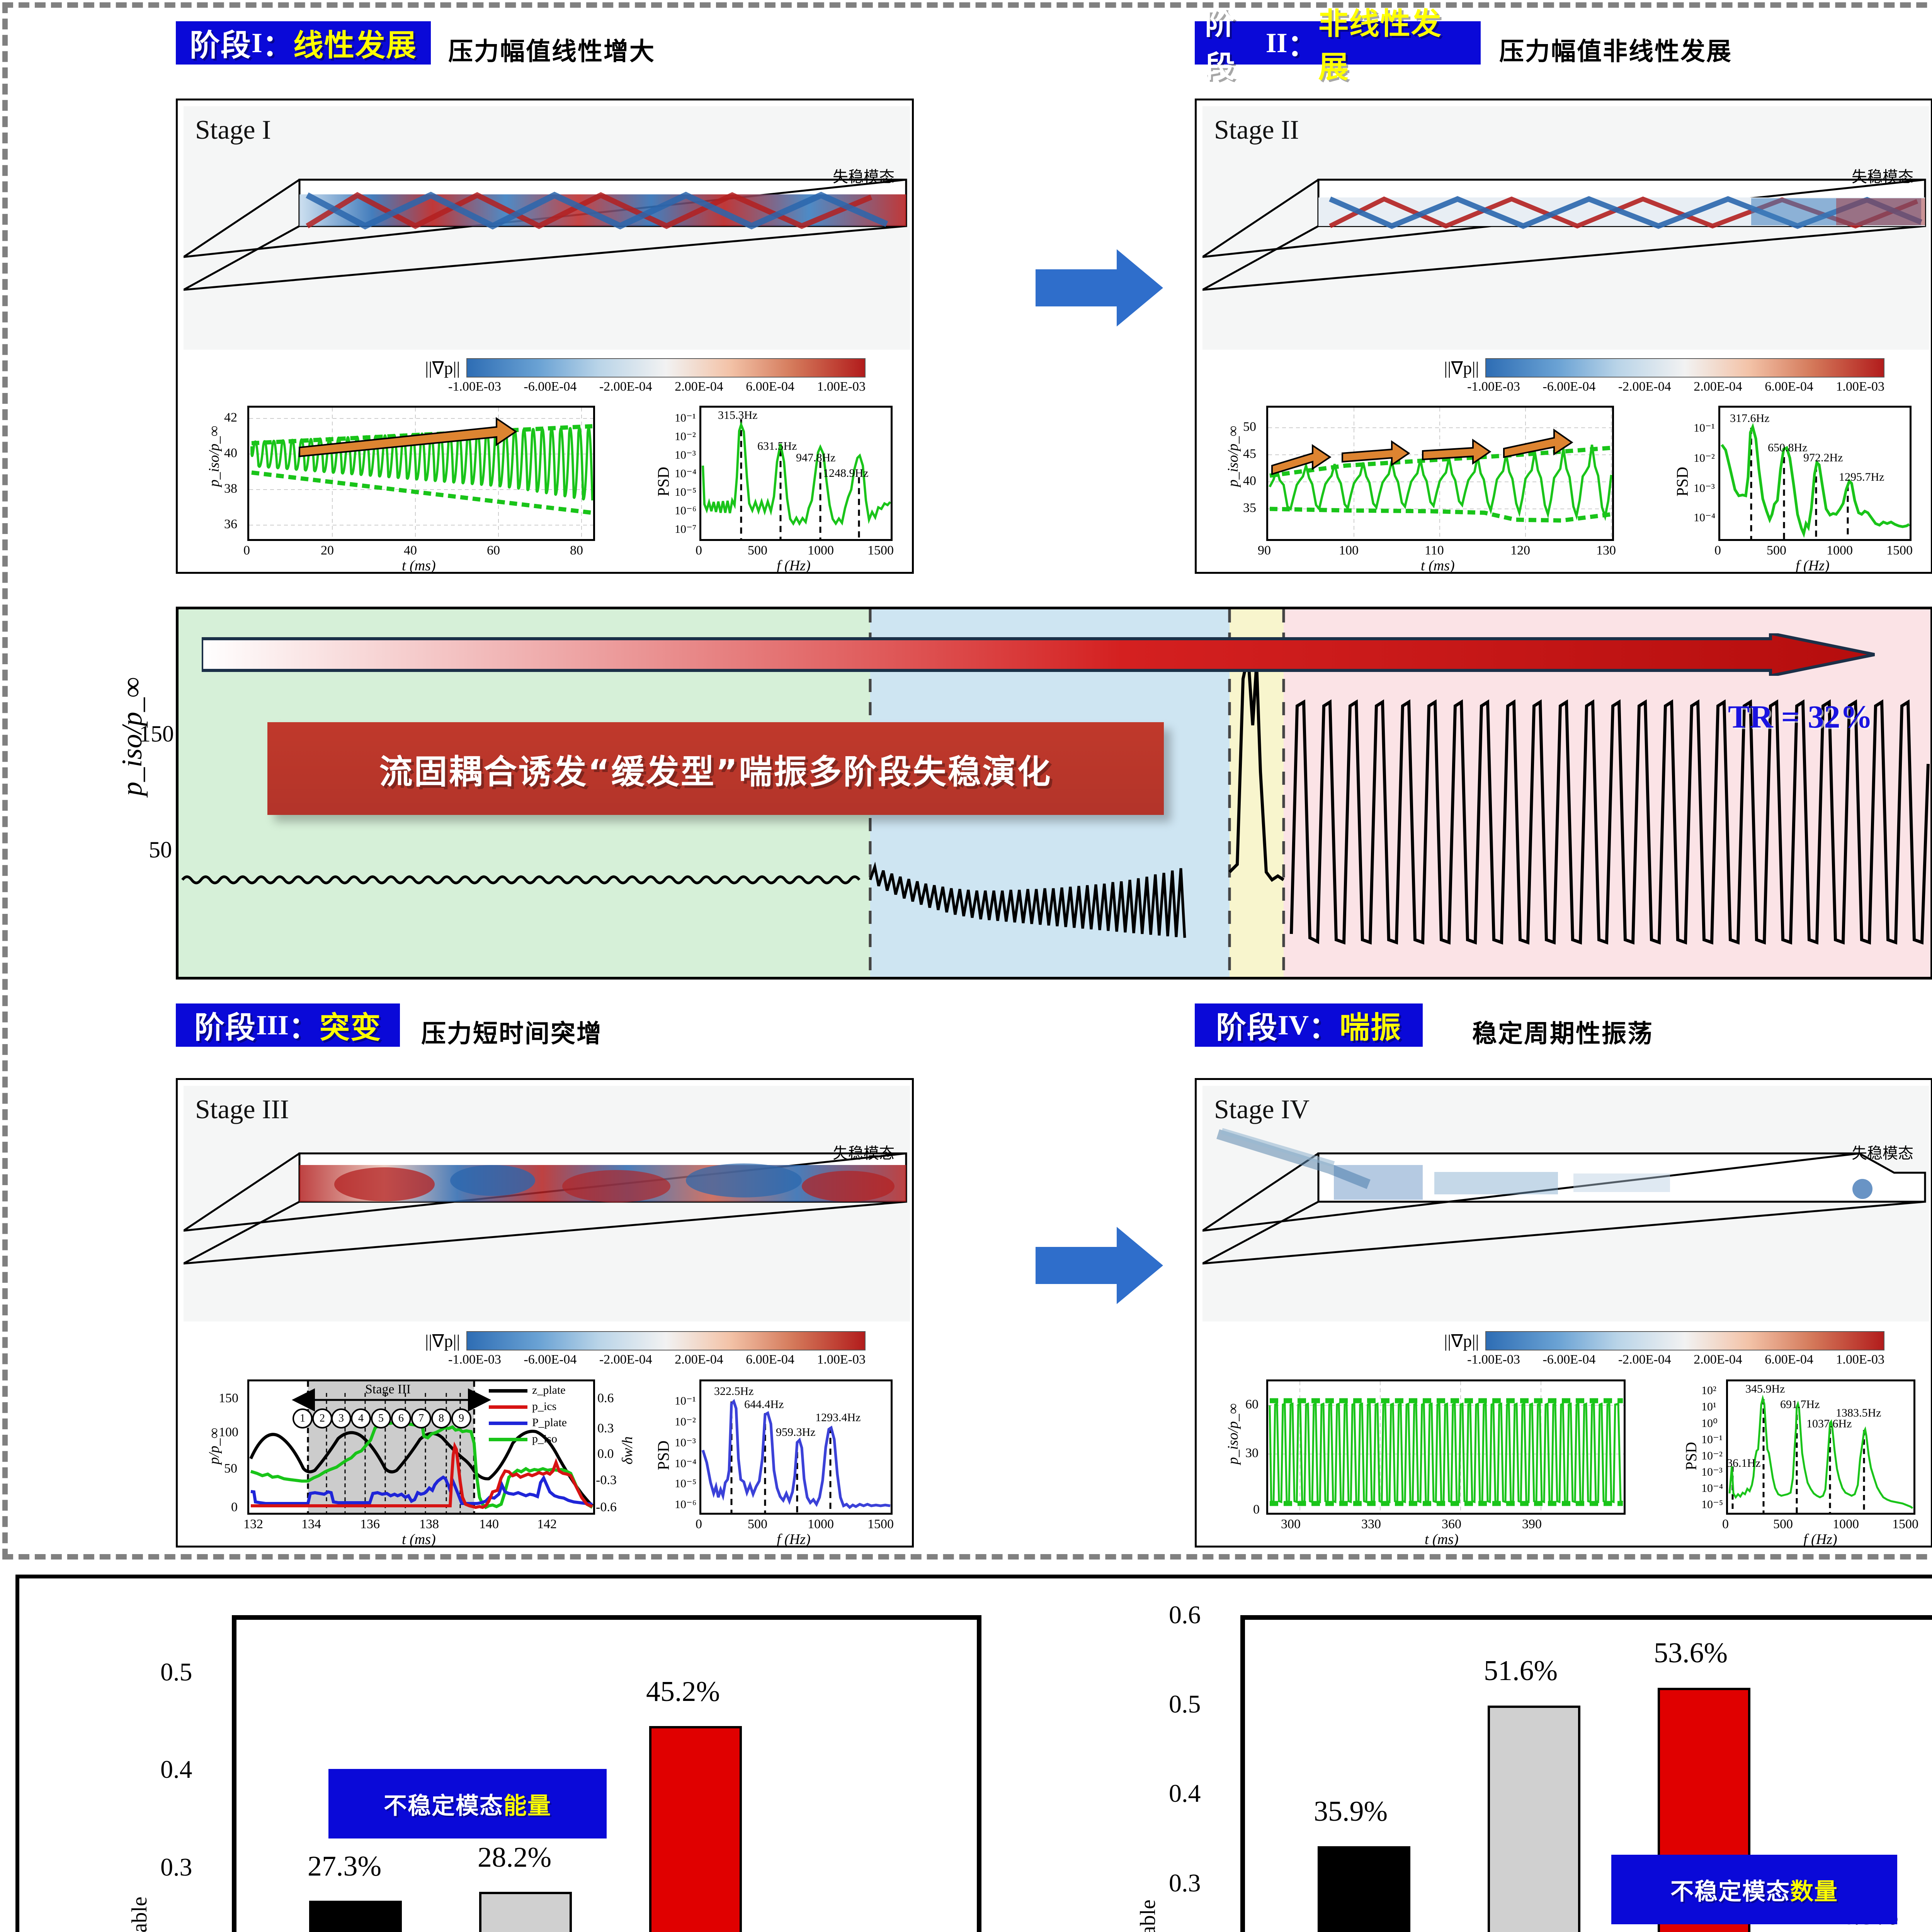 The width and height of the screenshot is (1932, 1932). What do you see at coordinates (1562, 1034) in the screenshot?
I see `stage-4-note: 稳定周期性振荡` at bounding box center [1562, 1034].